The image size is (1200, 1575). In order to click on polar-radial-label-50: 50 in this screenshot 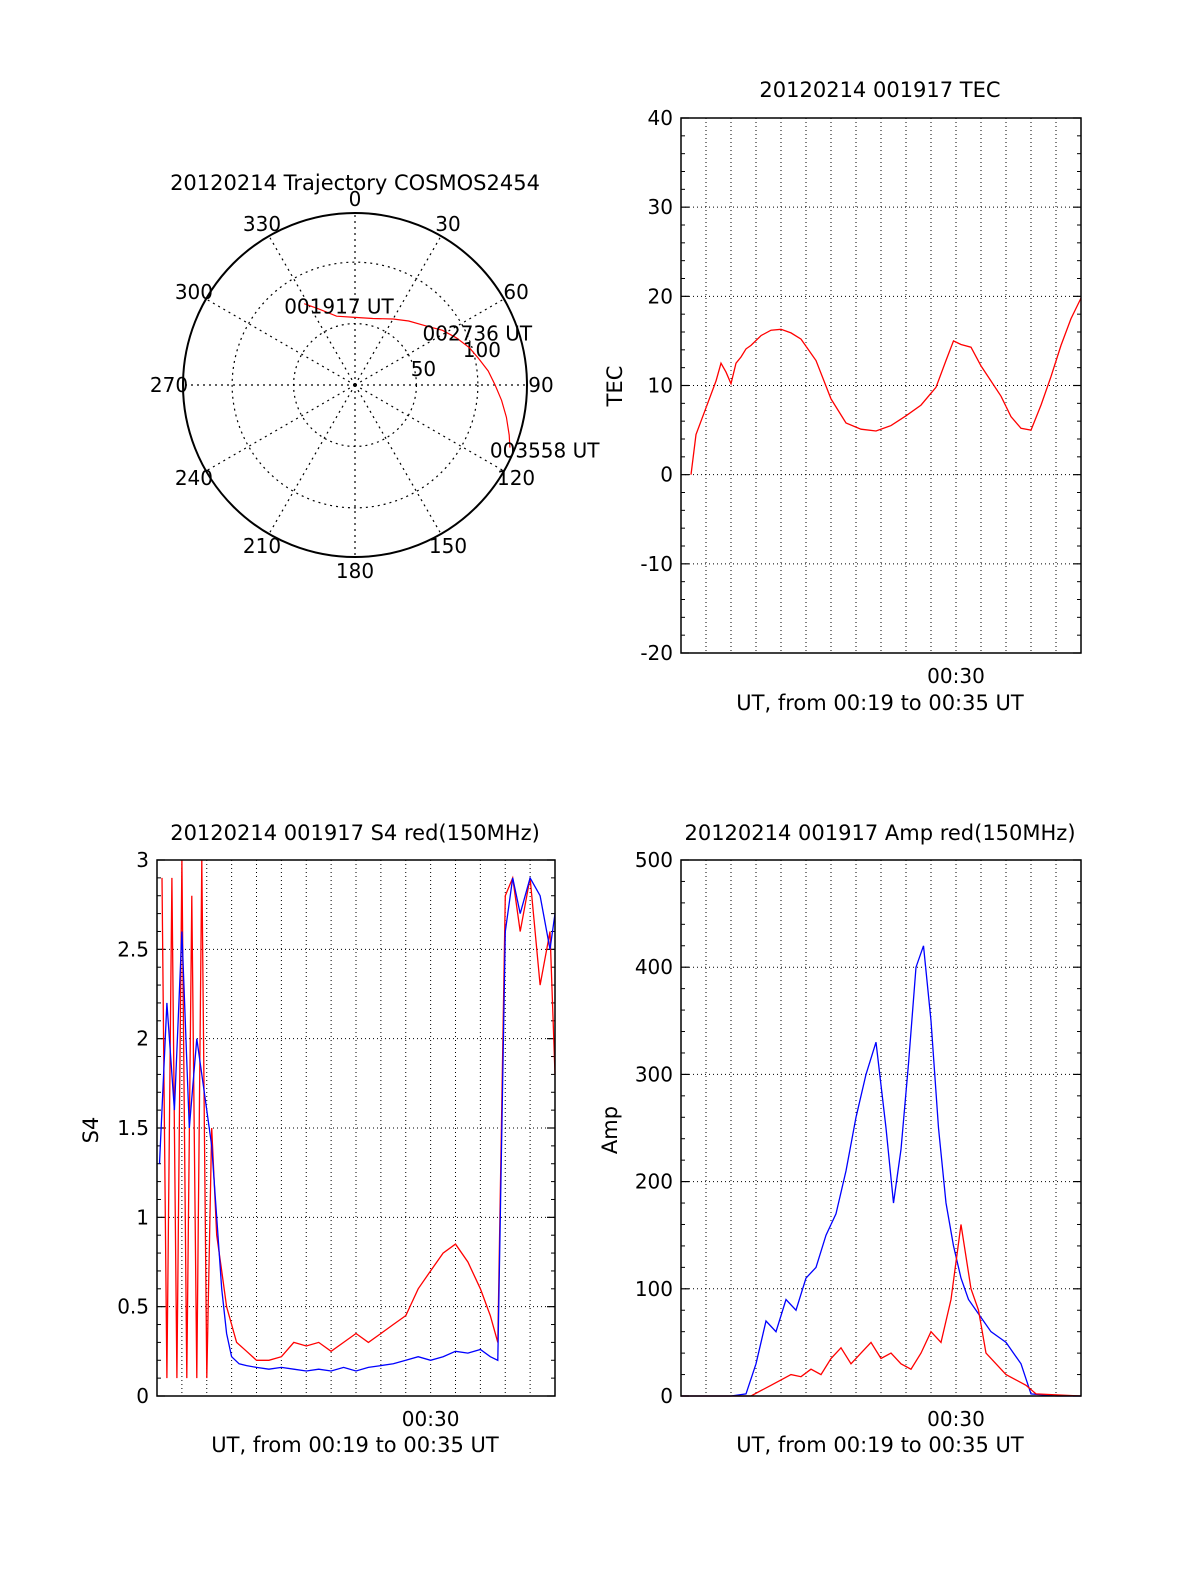, I will do `click(423, 369)`.